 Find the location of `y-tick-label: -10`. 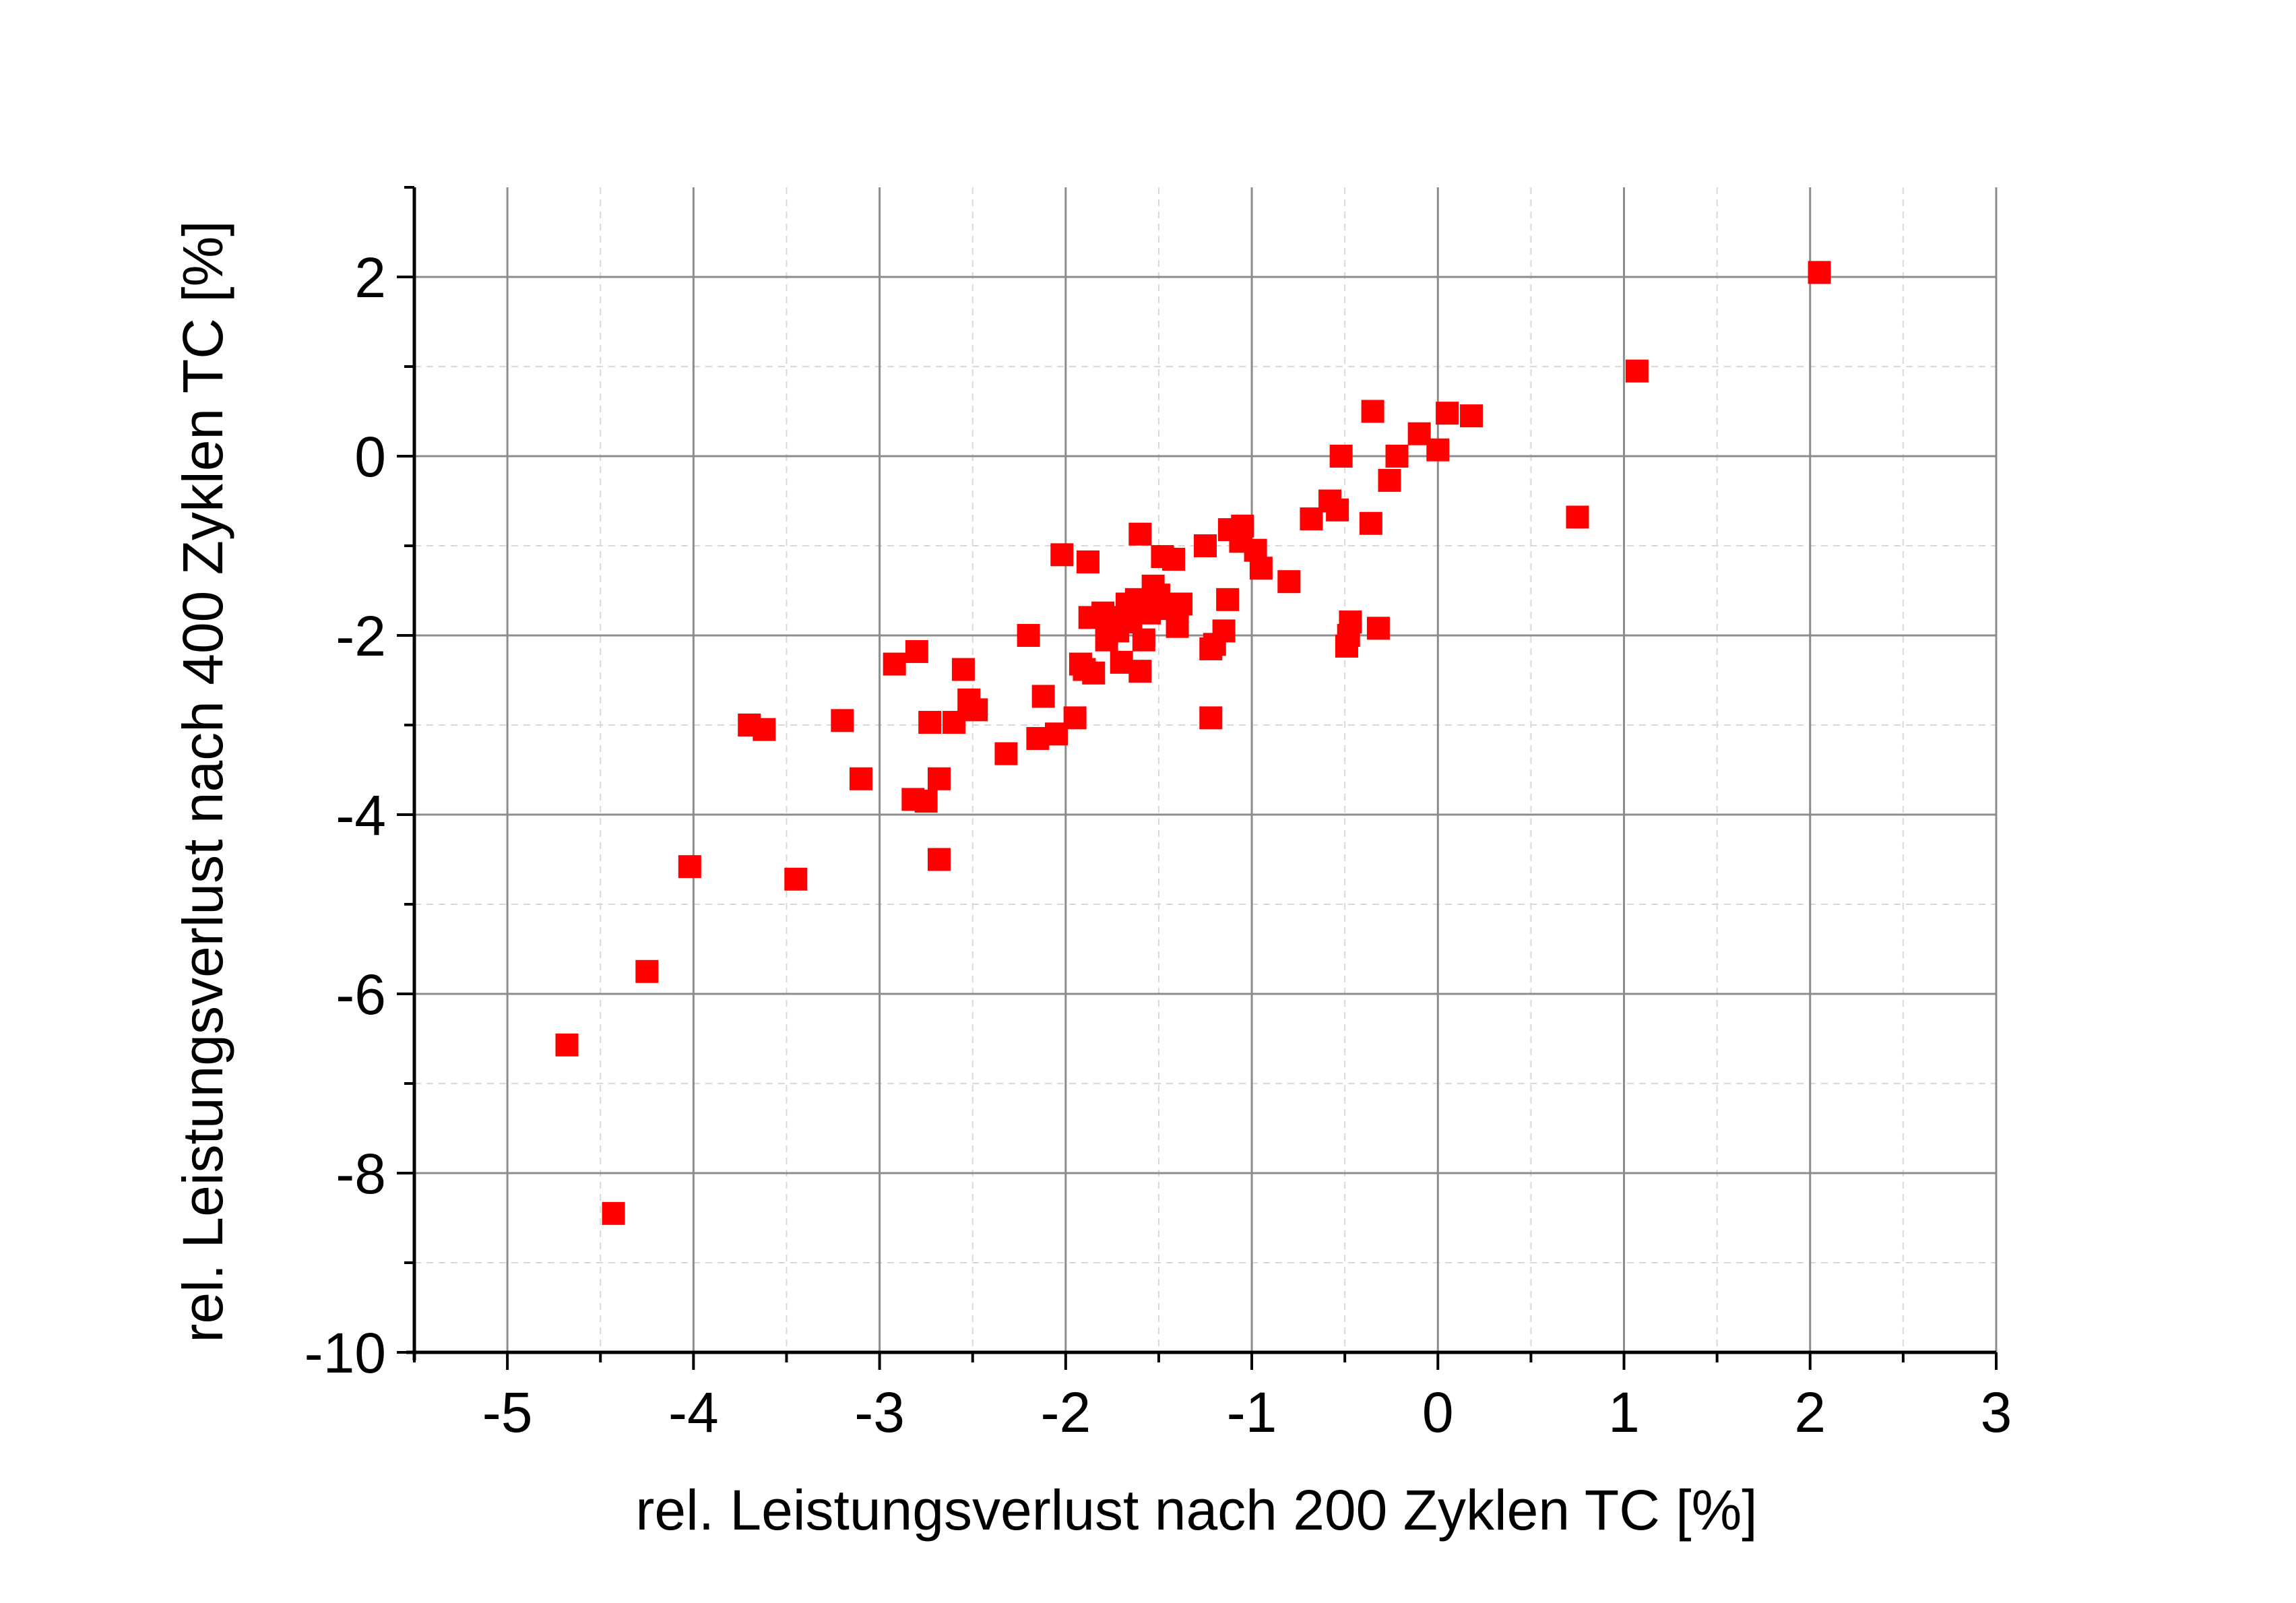

y-tick-label: -10 is located at coordinates (345, 1353).